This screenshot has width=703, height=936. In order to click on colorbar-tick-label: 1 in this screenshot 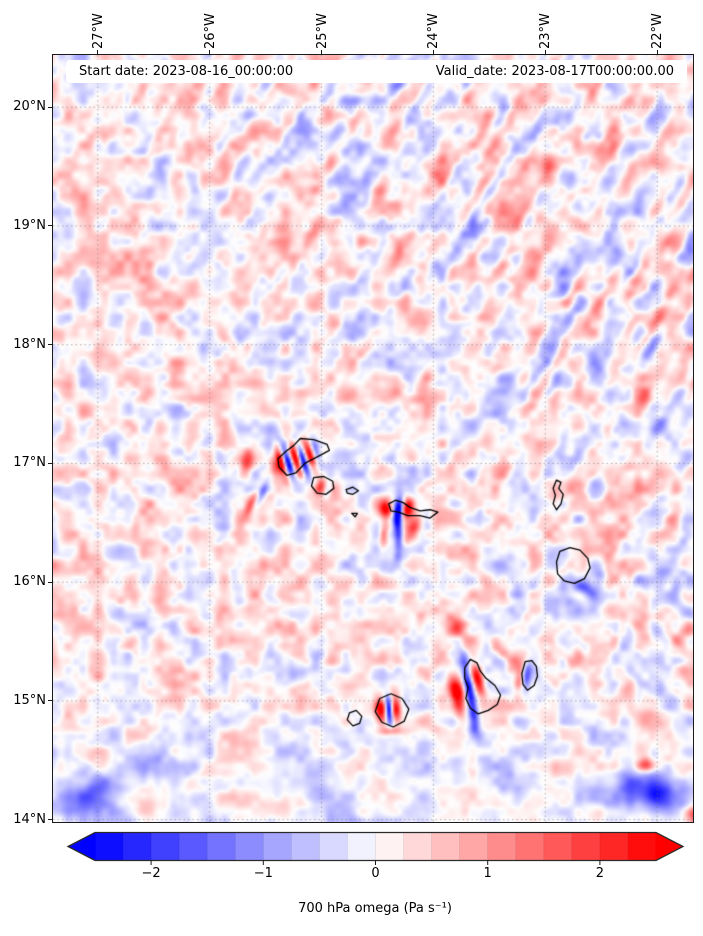, I will do `click(487, 873)`.